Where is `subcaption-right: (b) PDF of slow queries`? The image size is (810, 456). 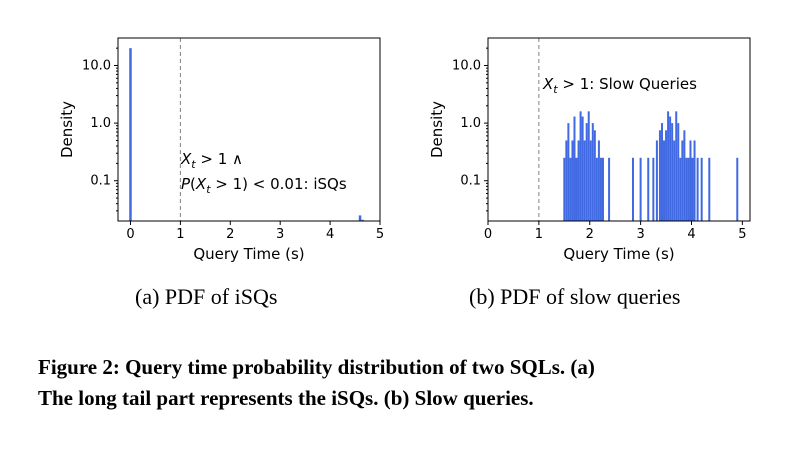
subcaption-right: (b) PDF of slow queries is located at coordinates (575, 296).